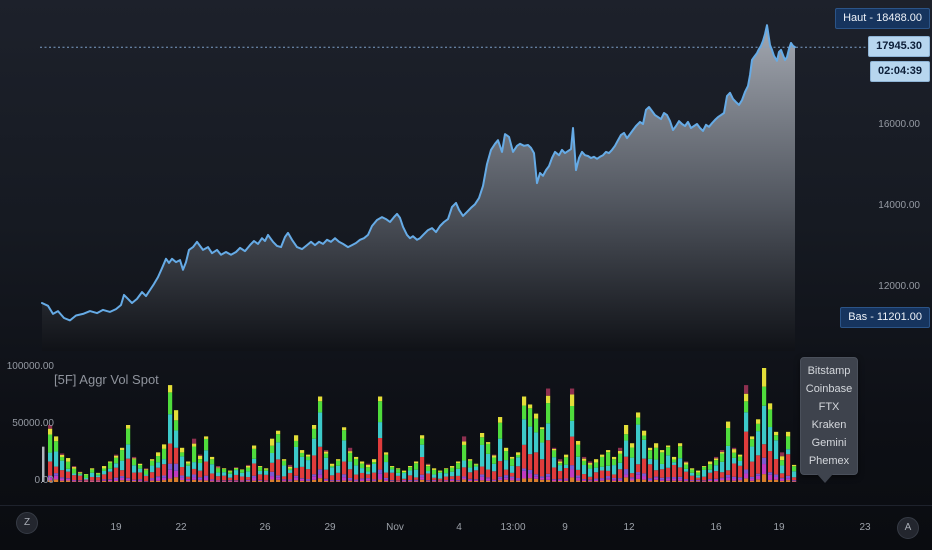 The image size is (932, 550). What do you see at coordinates (181, 527) in the screenshot?
I see `time-tick-22: 22` at bounding box center [181, 527].